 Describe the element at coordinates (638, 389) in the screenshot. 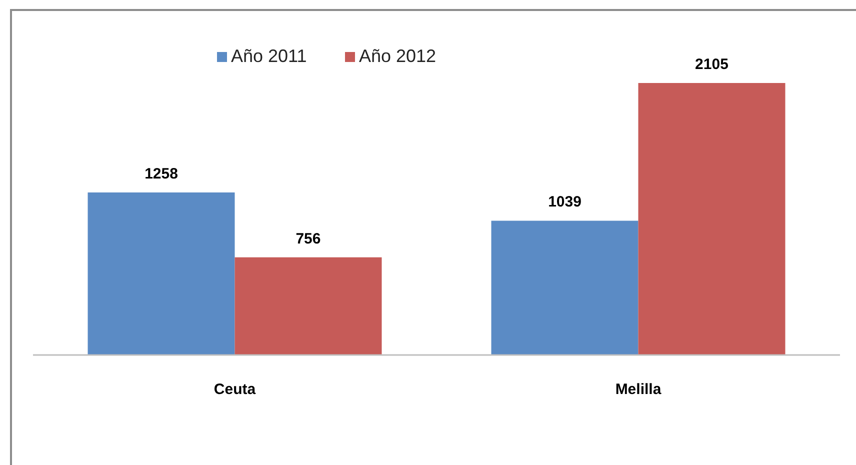

I see `x-tick-label: Melilla` at that location.